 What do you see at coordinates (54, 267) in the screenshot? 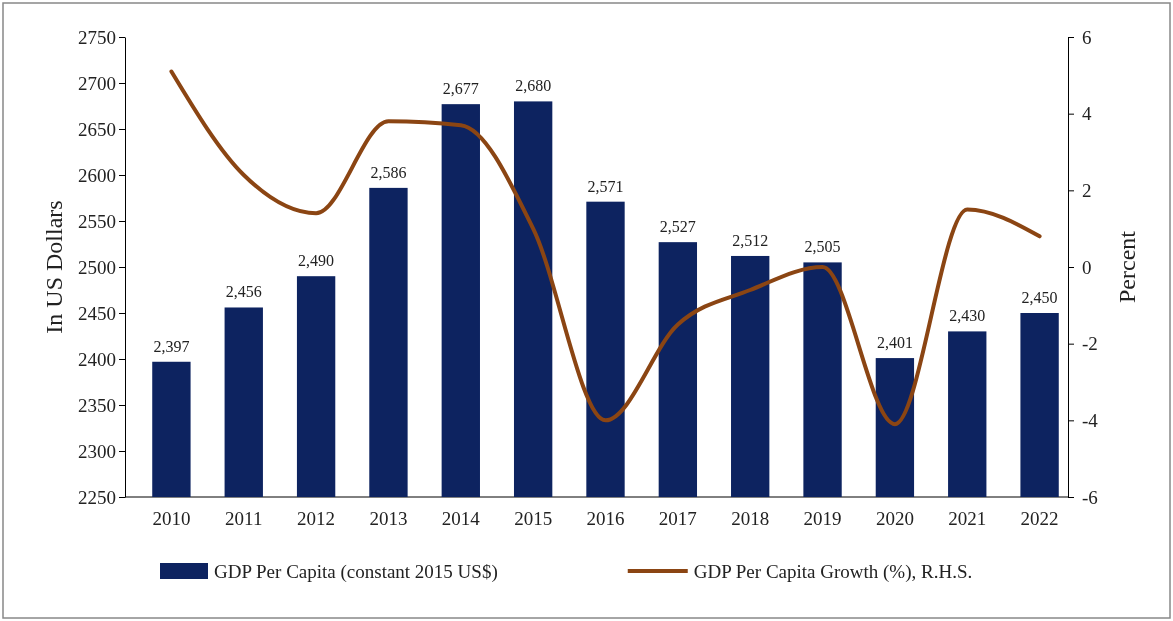
I see `y-axis-title: In US Dollars` at bounding box center [54, 267].